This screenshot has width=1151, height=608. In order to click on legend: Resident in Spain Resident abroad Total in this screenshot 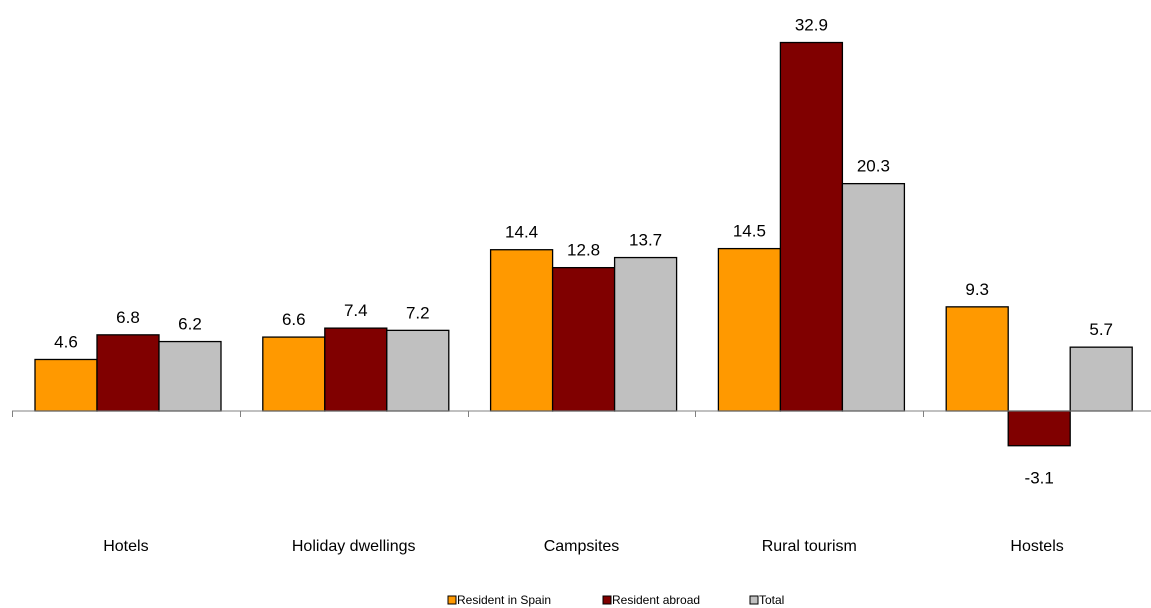, I will do `click(616, 600)`.